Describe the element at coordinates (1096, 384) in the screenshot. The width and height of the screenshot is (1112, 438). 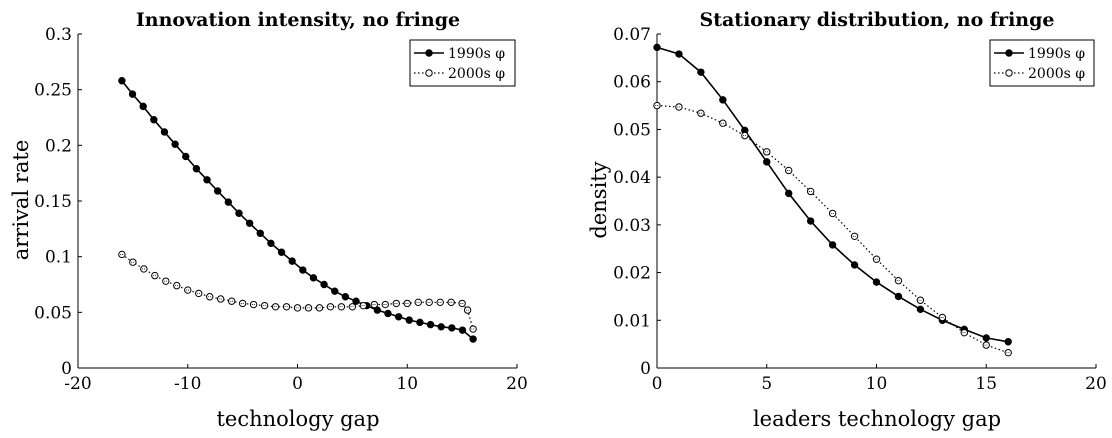
I see `right-x-tick-label: 20` at that location.